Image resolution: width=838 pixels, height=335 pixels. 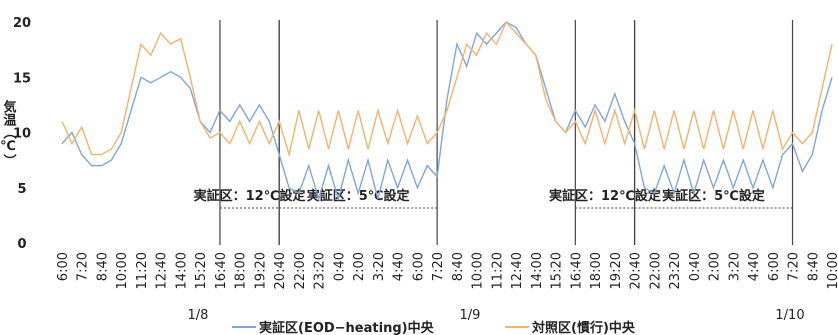 I want to click on y-axis-label: 気温（℃）, so click(x=8, y=133).